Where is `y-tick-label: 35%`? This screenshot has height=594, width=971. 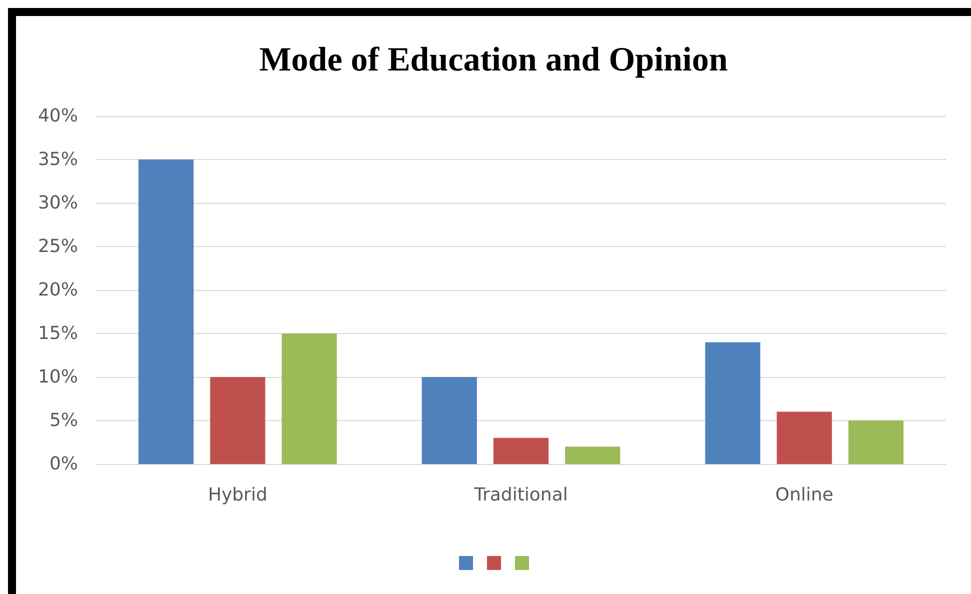
y-tick-label: 35% is located at coordinates (58, 159).